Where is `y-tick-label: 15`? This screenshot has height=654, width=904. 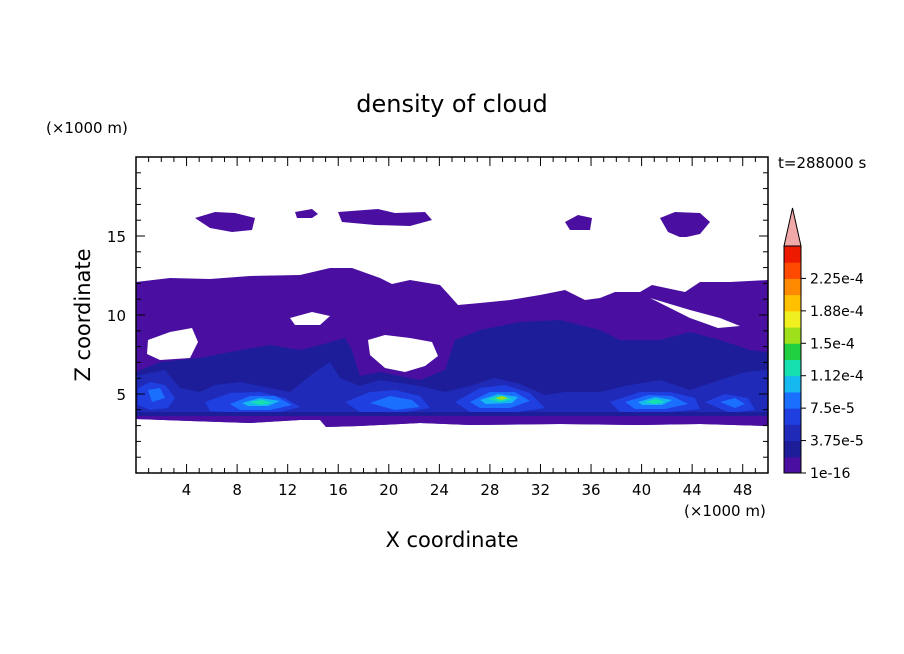 y-tick-label: 15 is located at coordinates (116, 237).